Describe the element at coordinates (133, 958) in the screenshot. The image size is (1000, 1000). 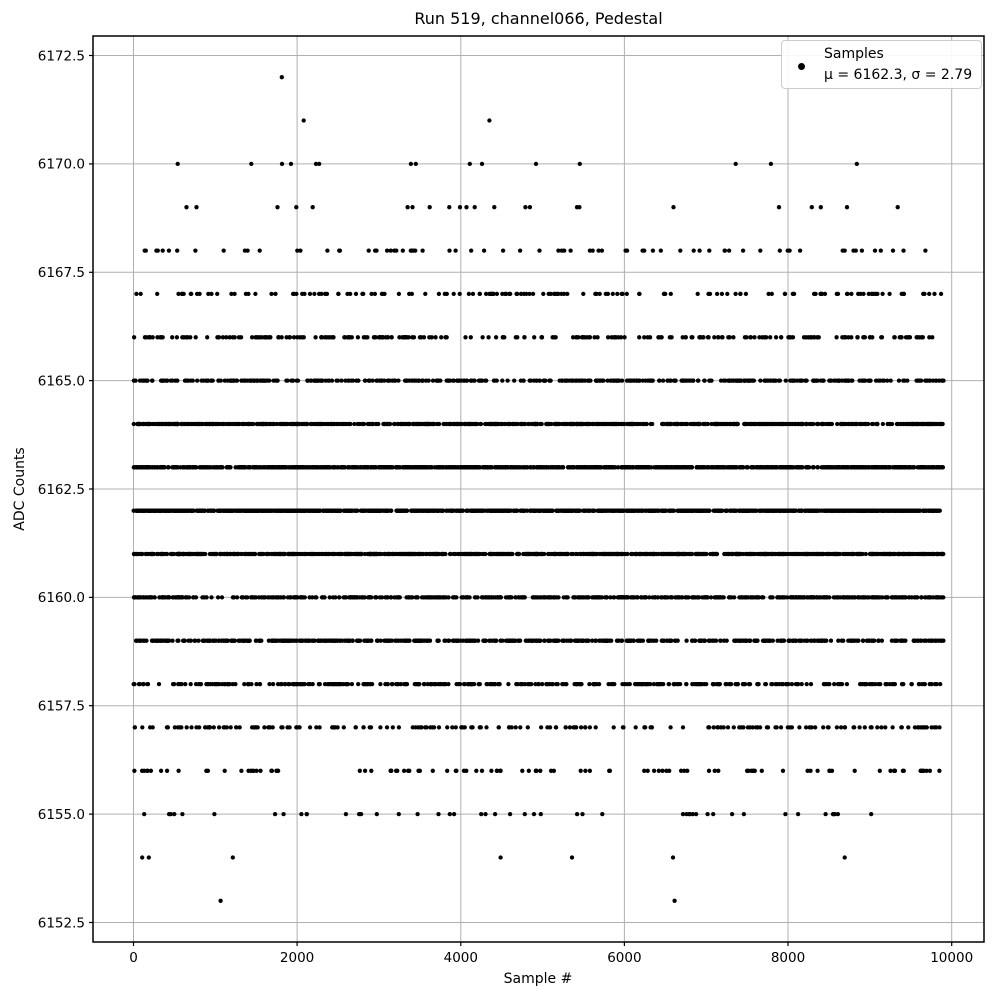
I see `x-tick-label: 0` at that location.